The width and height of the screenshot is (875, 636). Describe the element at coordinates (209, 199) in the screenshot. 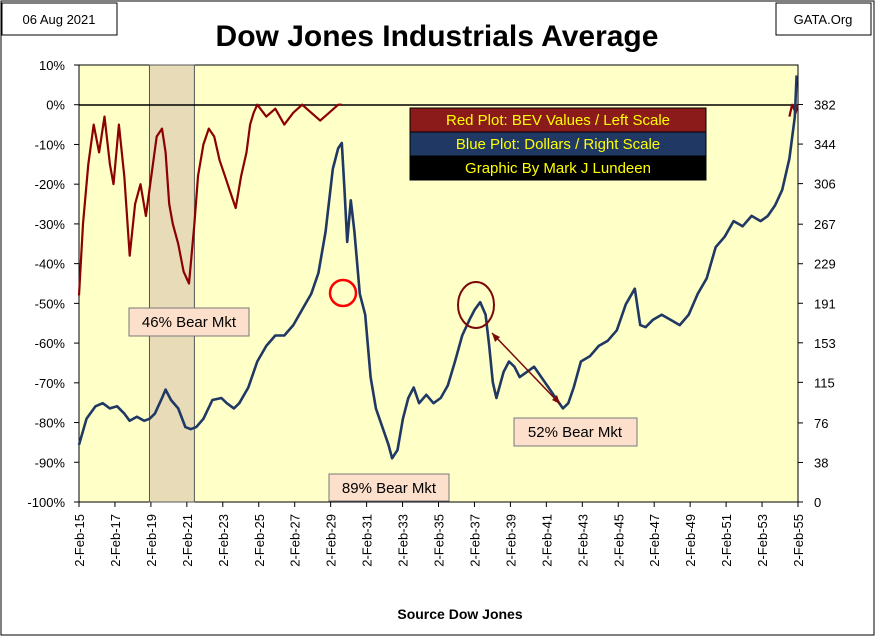

I see `bev-red-series-line` at that location.